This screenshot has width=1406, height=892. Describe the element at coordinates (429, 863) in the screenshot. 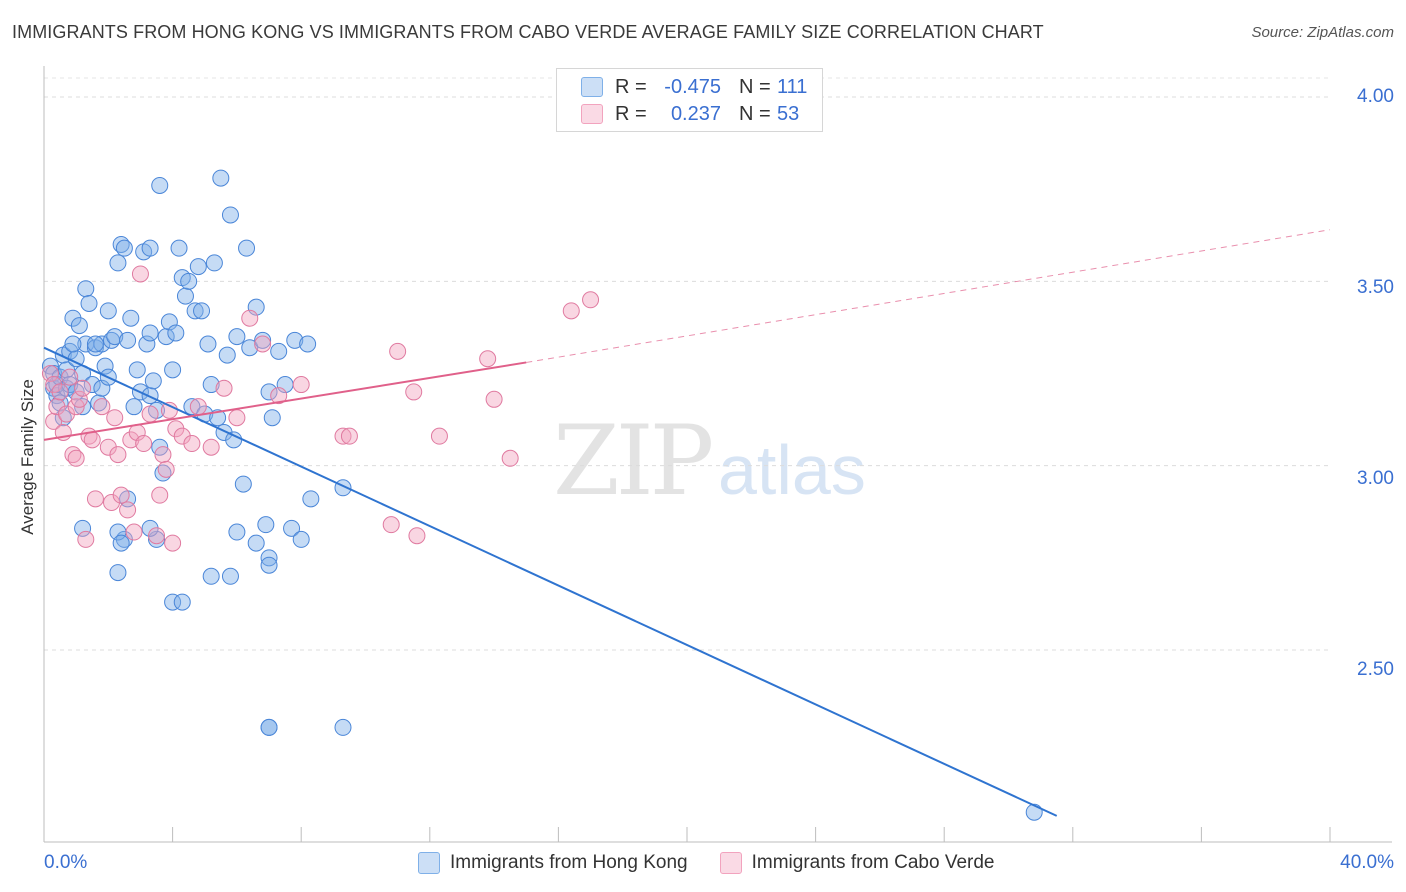

I see `hong-kong-legend-swatch` at that location.